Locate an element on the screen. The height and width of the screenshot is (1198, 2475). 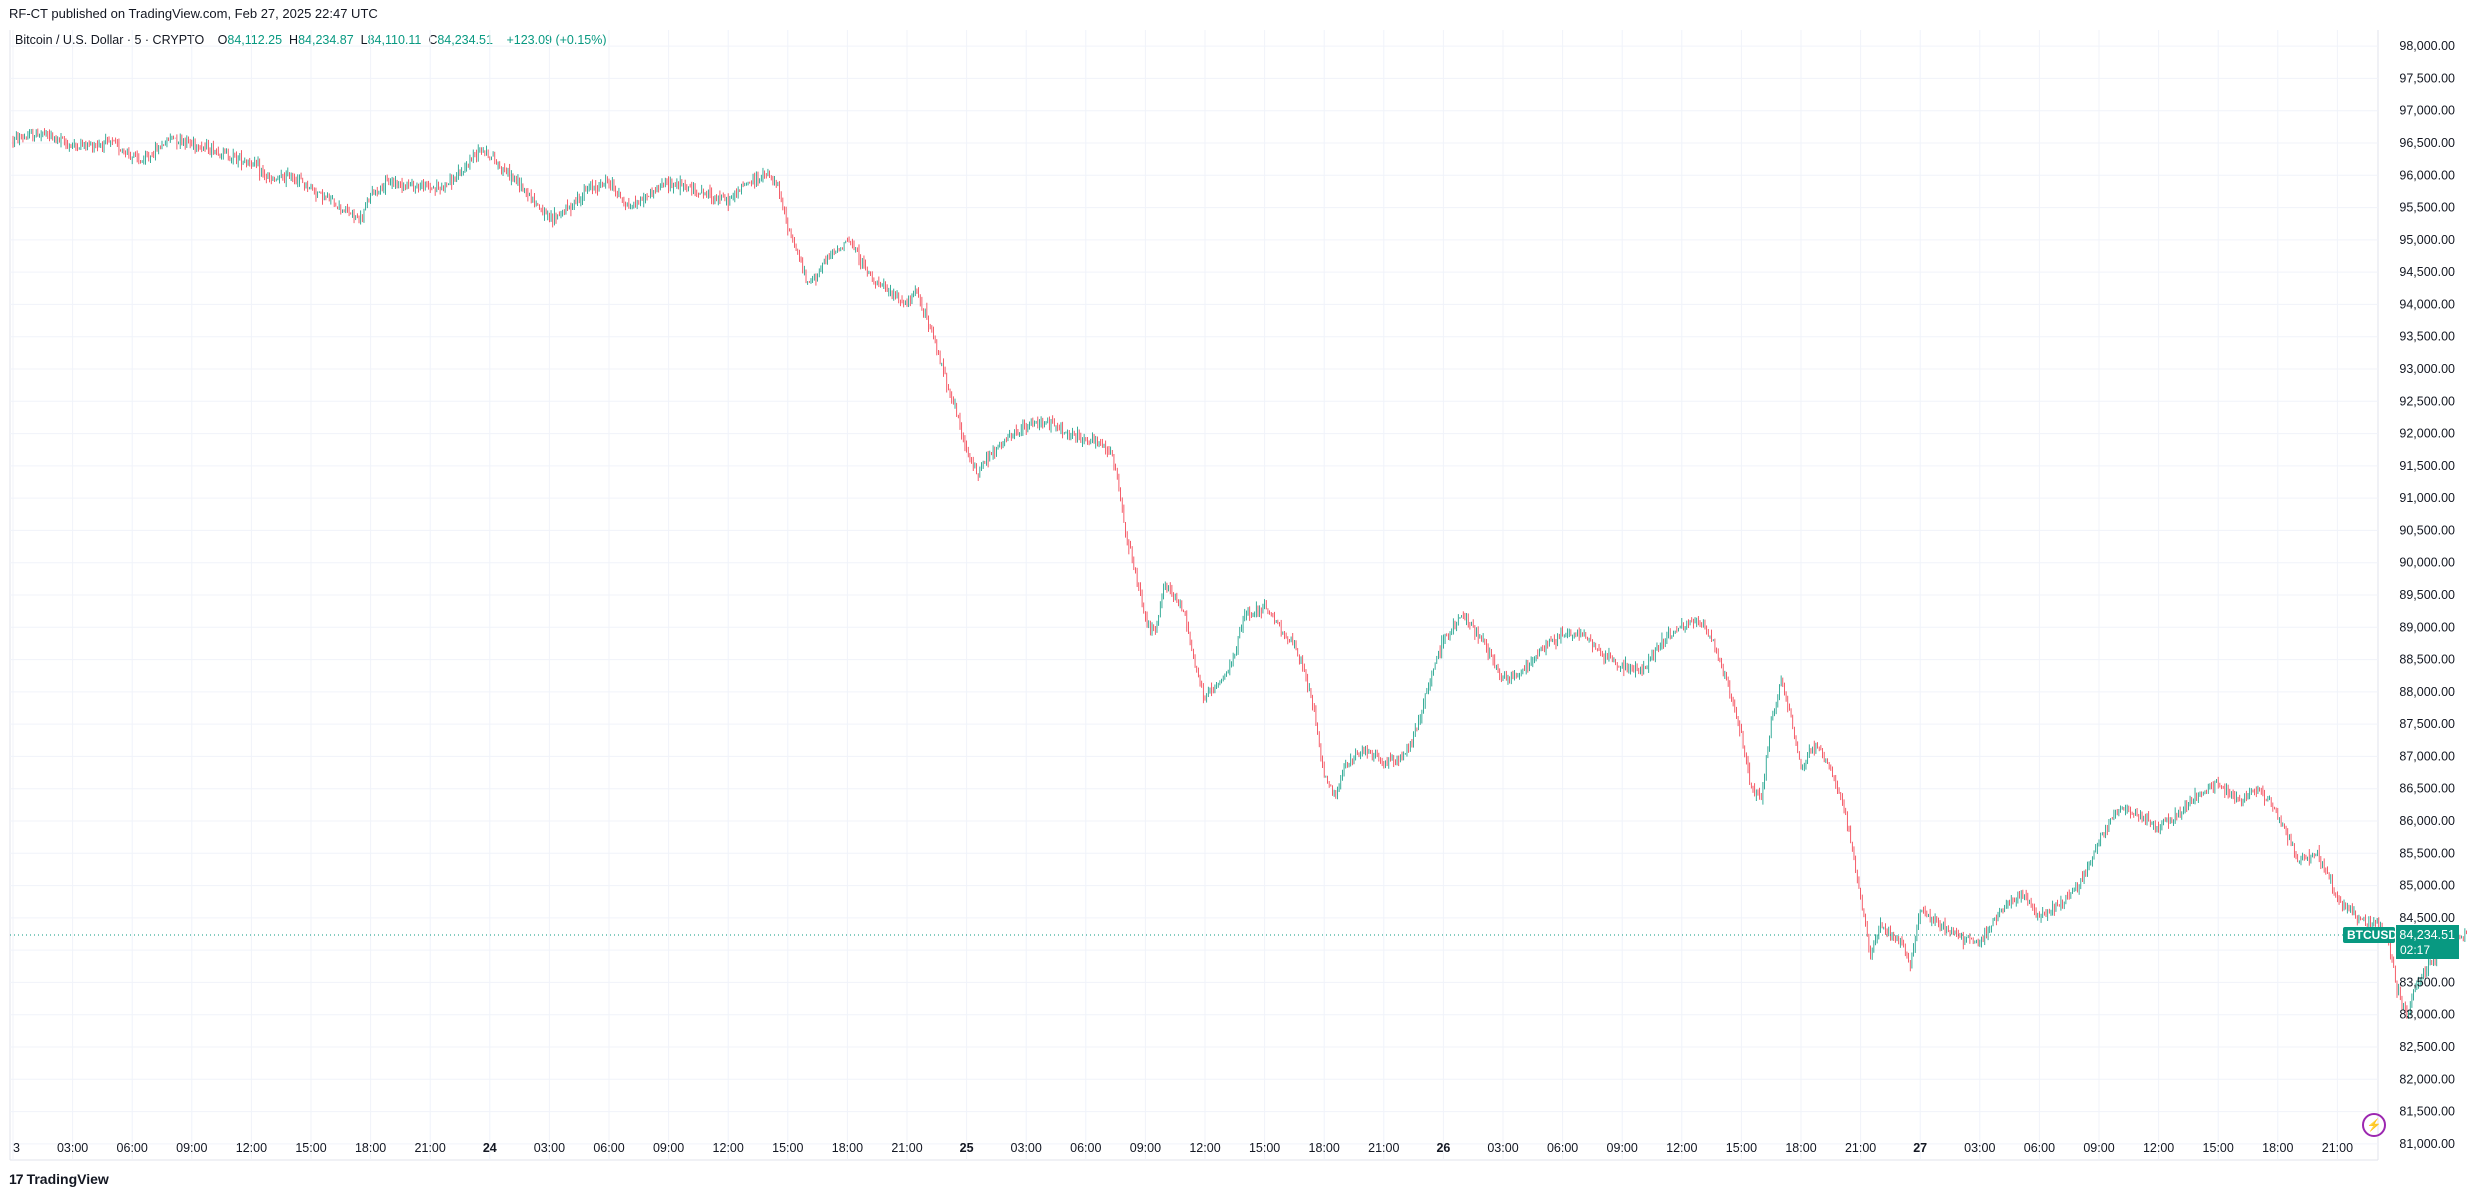
change-value: +123.09 (+0.15%) is located at coordinates (556, 40).